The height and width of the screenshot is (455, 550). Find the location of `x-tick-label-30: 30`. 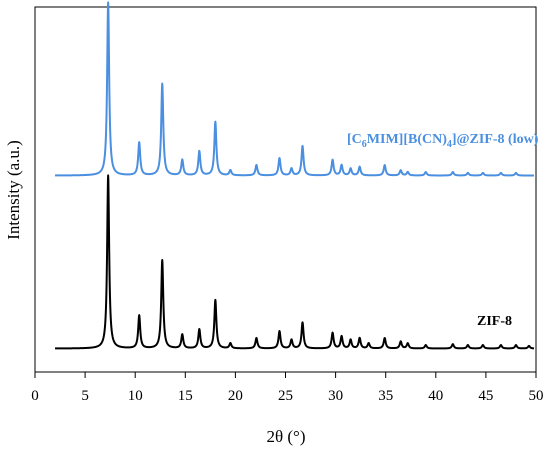

x-tick-label-30: 30 is located at coordinates (335, 396).